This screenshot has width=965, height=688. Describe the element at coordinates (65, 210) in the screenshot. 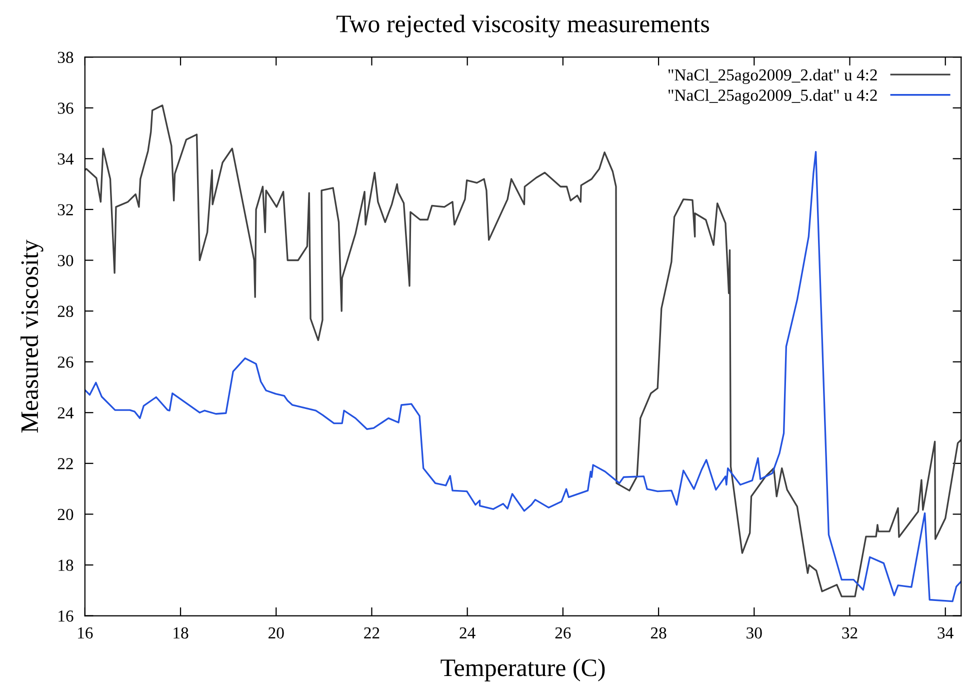

I see `y-tick-label: 32` at that location.